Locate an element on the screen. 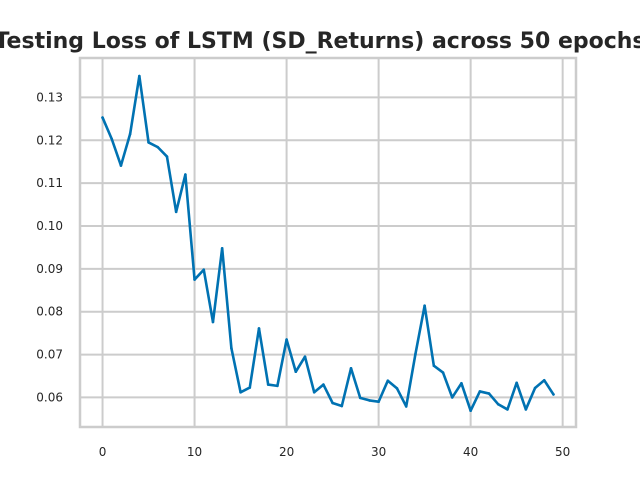  y-tick-label: 0.07 is located at coordinates (49, 355).